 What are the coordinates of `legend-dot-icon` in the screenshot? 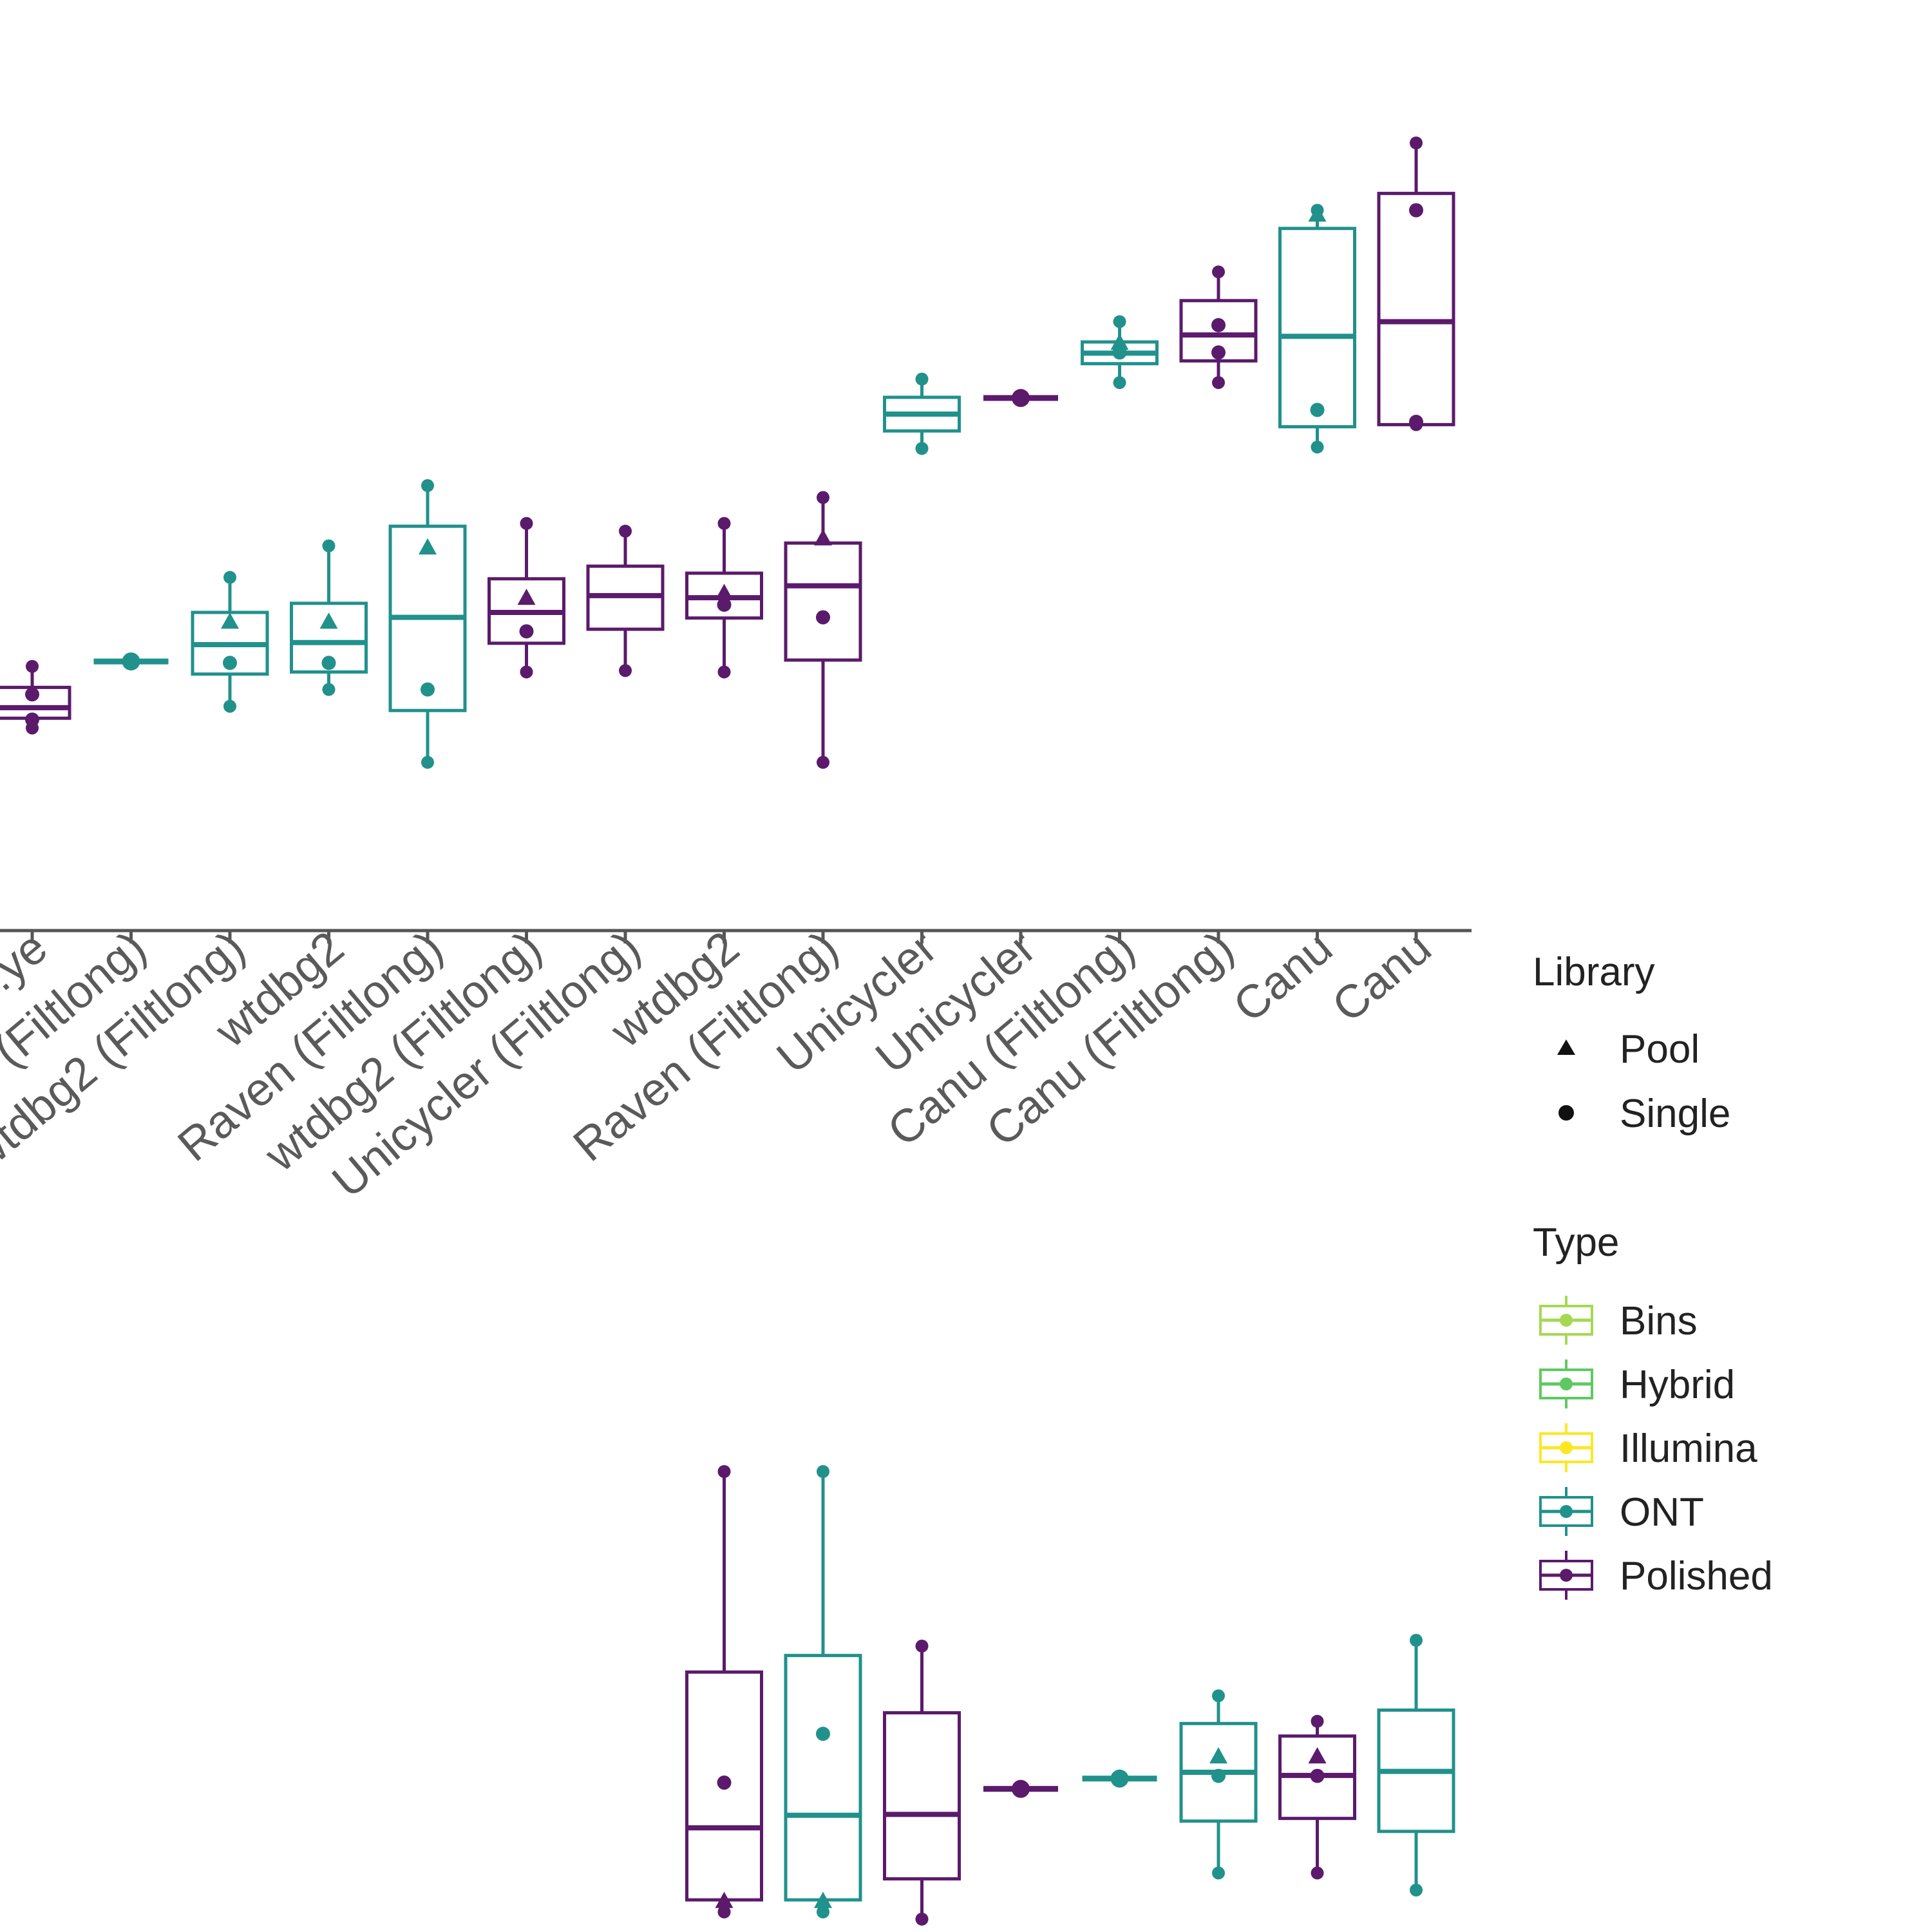 It's located at (1566, 1113).